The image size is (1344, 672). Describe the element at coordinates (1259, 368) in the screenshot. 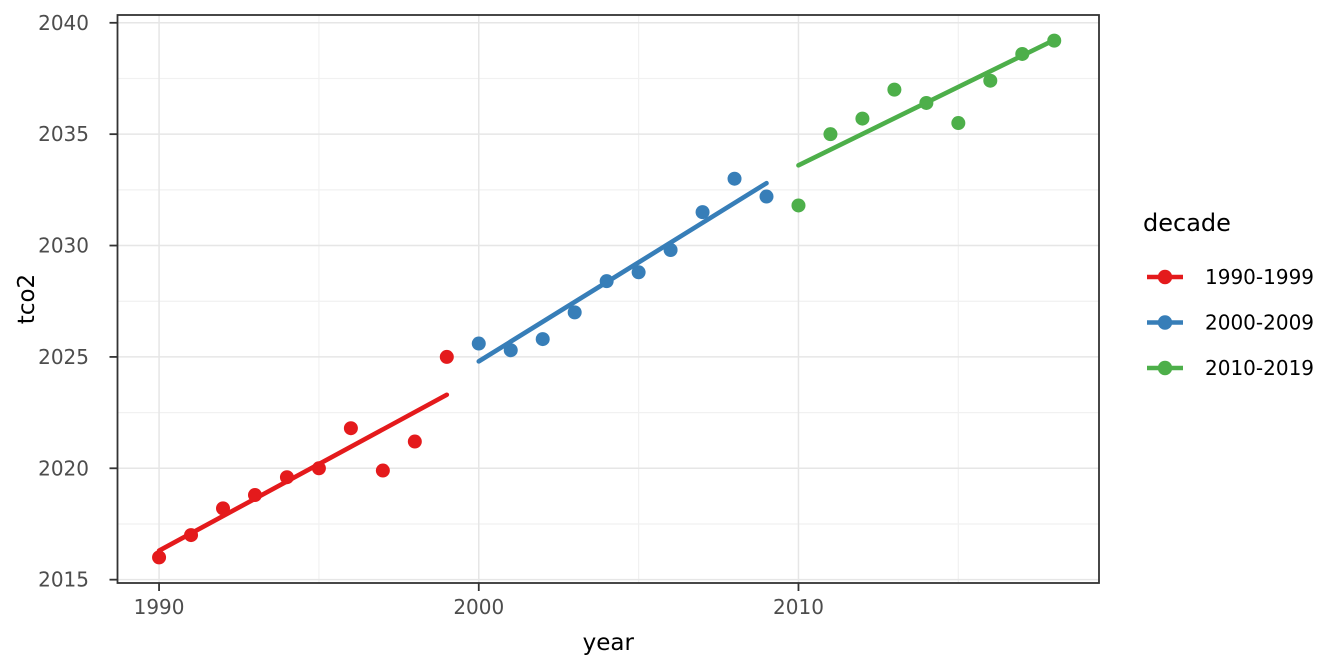

I see `legend-label: 2010-2019` at that location.